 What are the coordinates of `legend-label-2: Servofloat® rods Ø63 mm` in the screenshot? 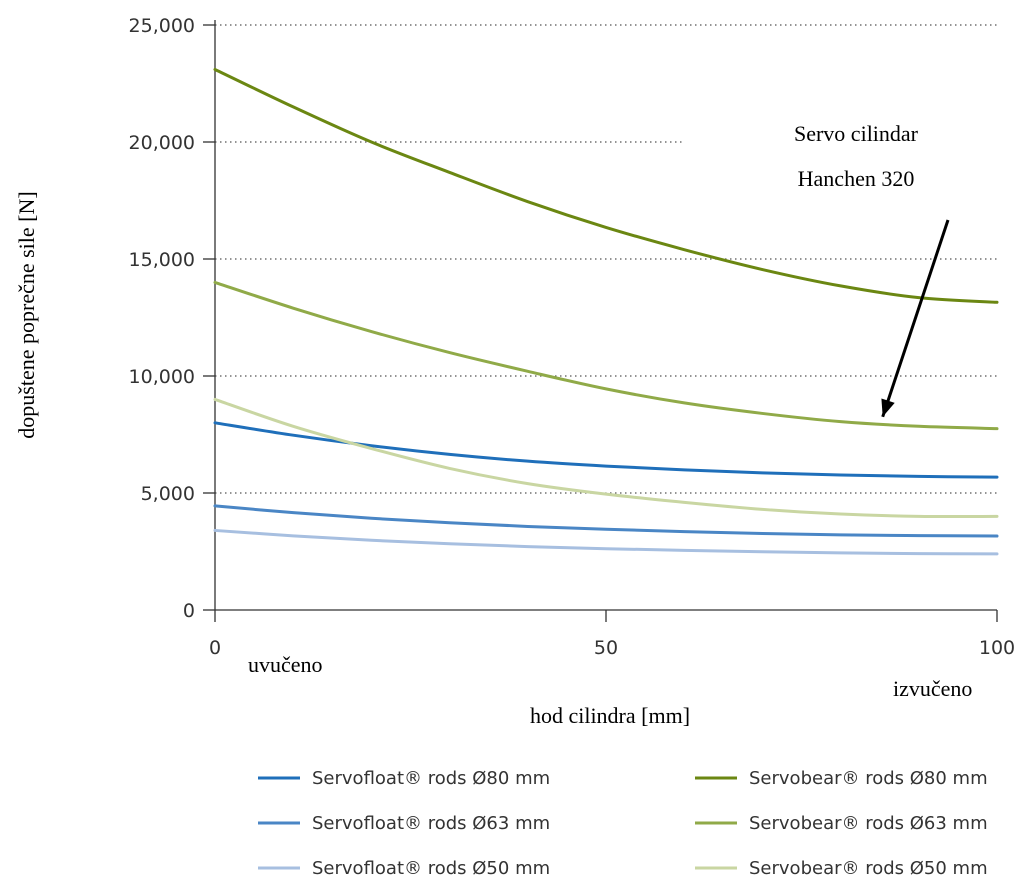 It's located at (431, 823).